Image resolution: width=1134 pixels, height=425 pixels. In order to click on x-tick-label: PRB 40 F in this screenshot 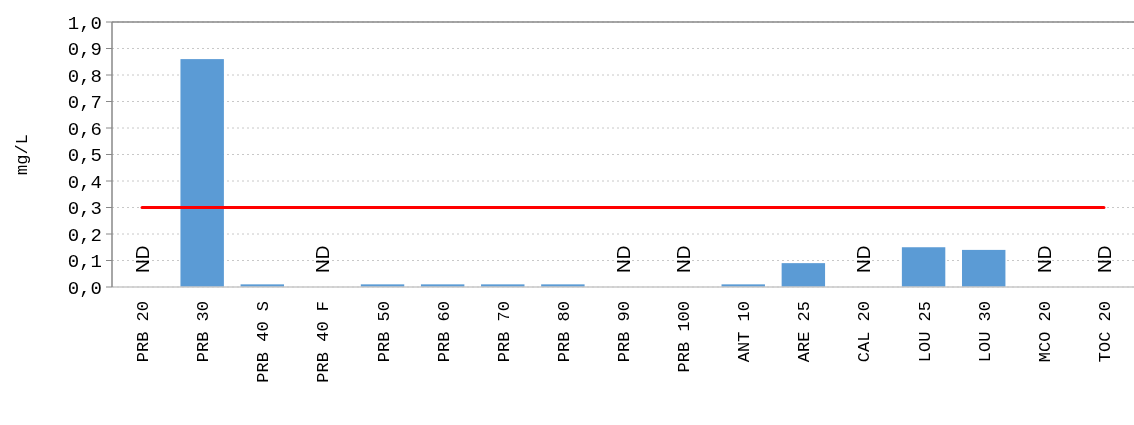, I will do `click(324, 342)`.